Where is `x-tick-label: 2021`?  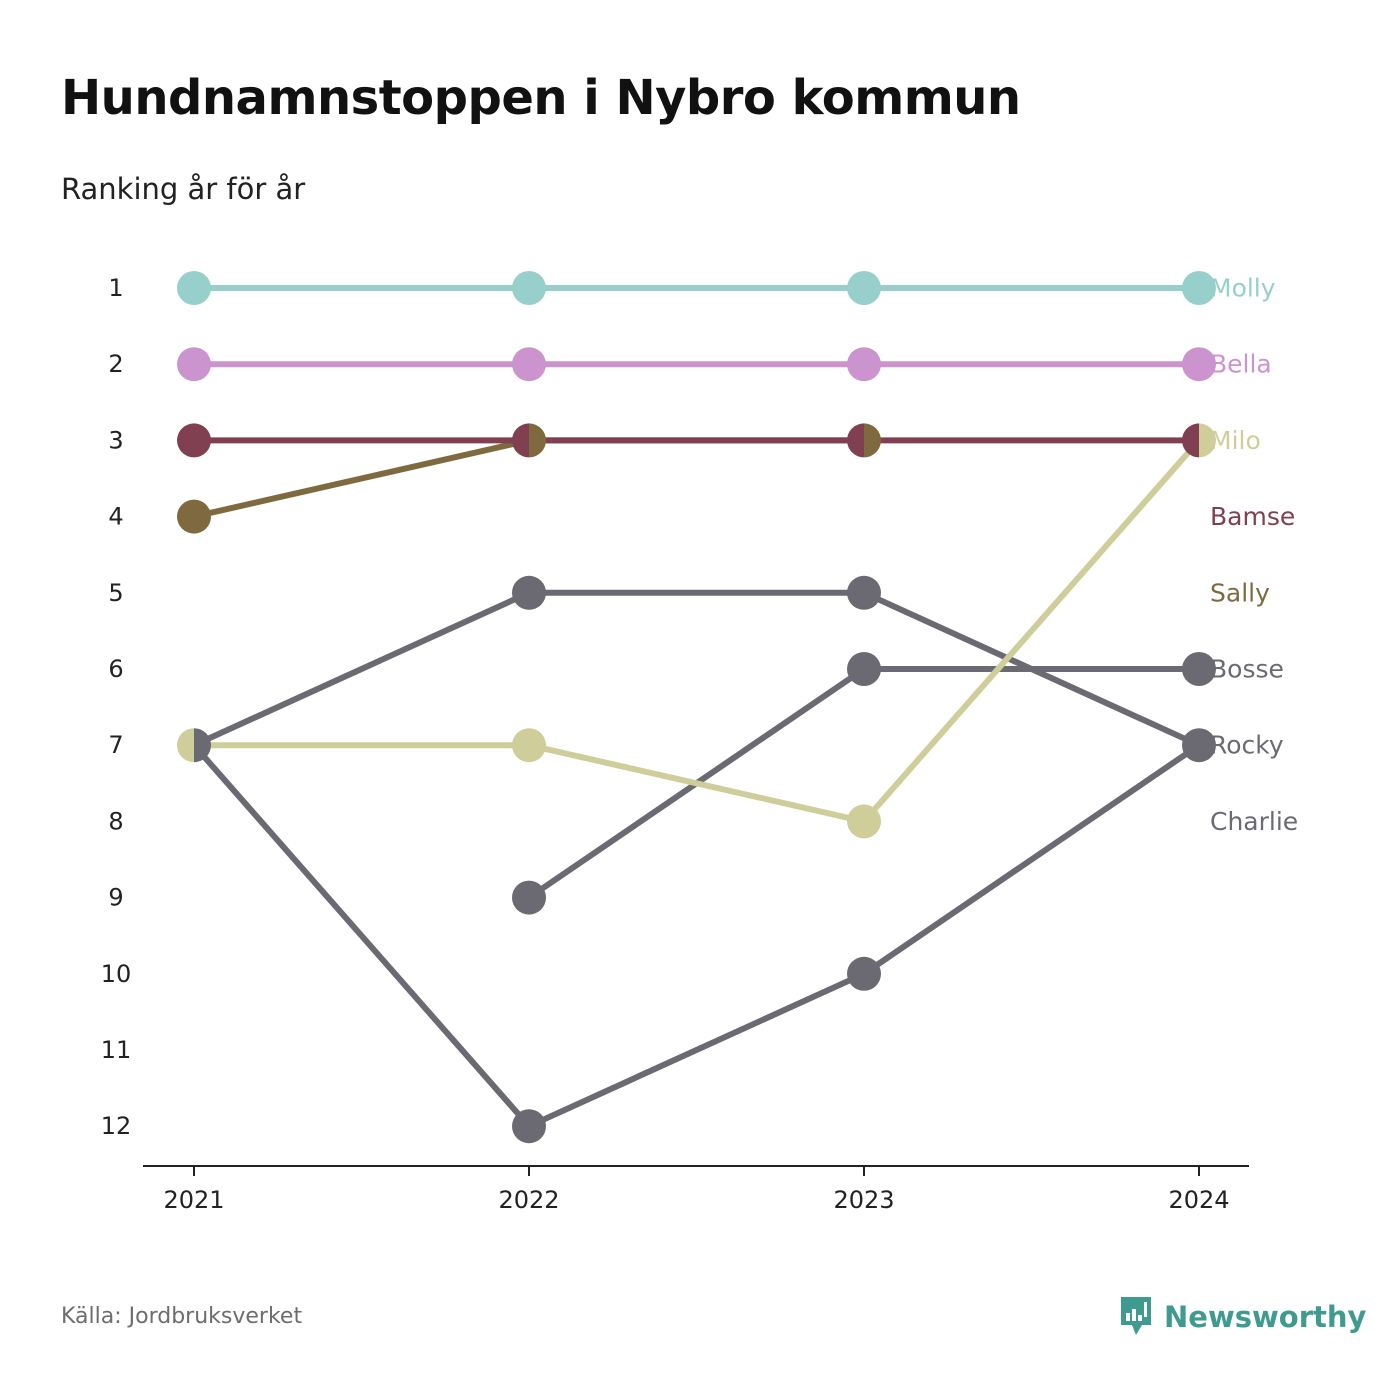 x-tick-label: 2021 is located at coordinates (193, 1200).